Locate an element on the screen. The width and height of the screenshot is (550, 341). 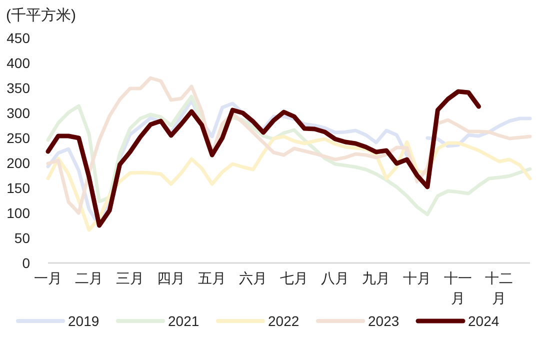
x-tick-label: 十一月 is located at coordinates (458, 288).